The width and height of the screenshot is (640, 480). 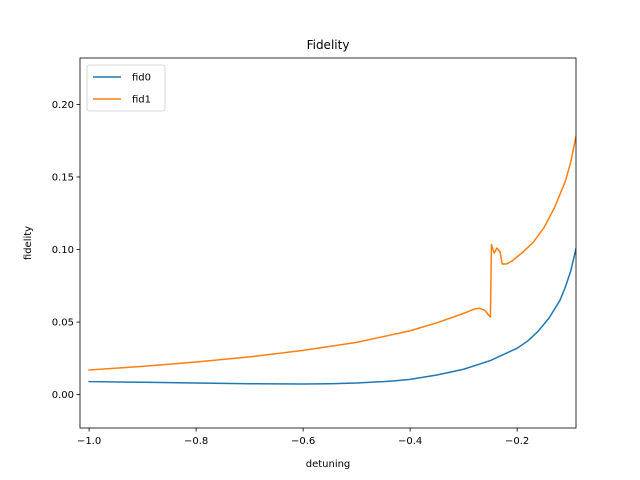 I want to click on legend-label-fid0: fid0, so click(x=141, y=78).